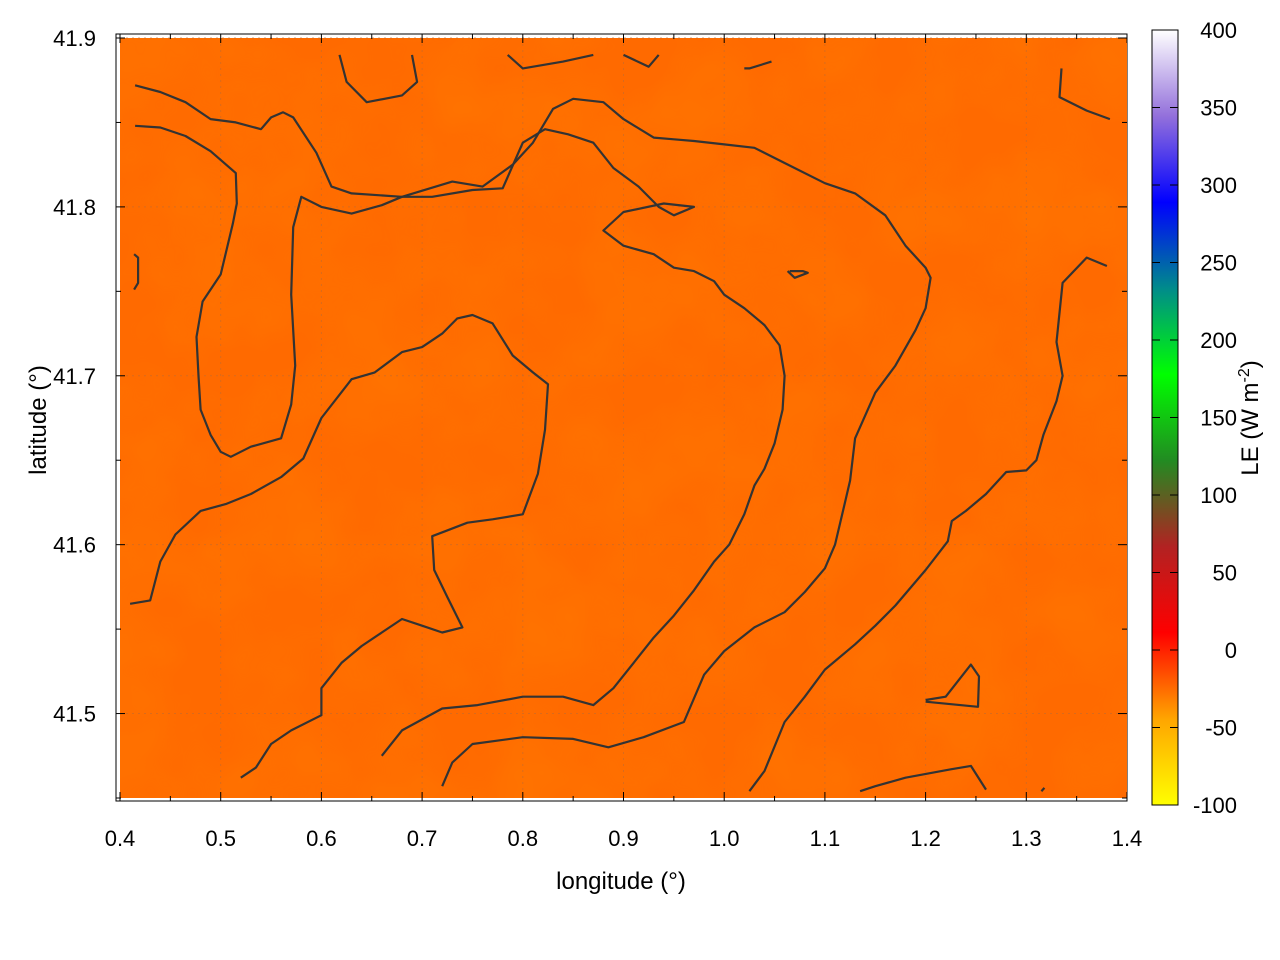 This screenshot has width=1280, height=960. I want to click on x-axis-title: longitude (°), so click(621, 881).